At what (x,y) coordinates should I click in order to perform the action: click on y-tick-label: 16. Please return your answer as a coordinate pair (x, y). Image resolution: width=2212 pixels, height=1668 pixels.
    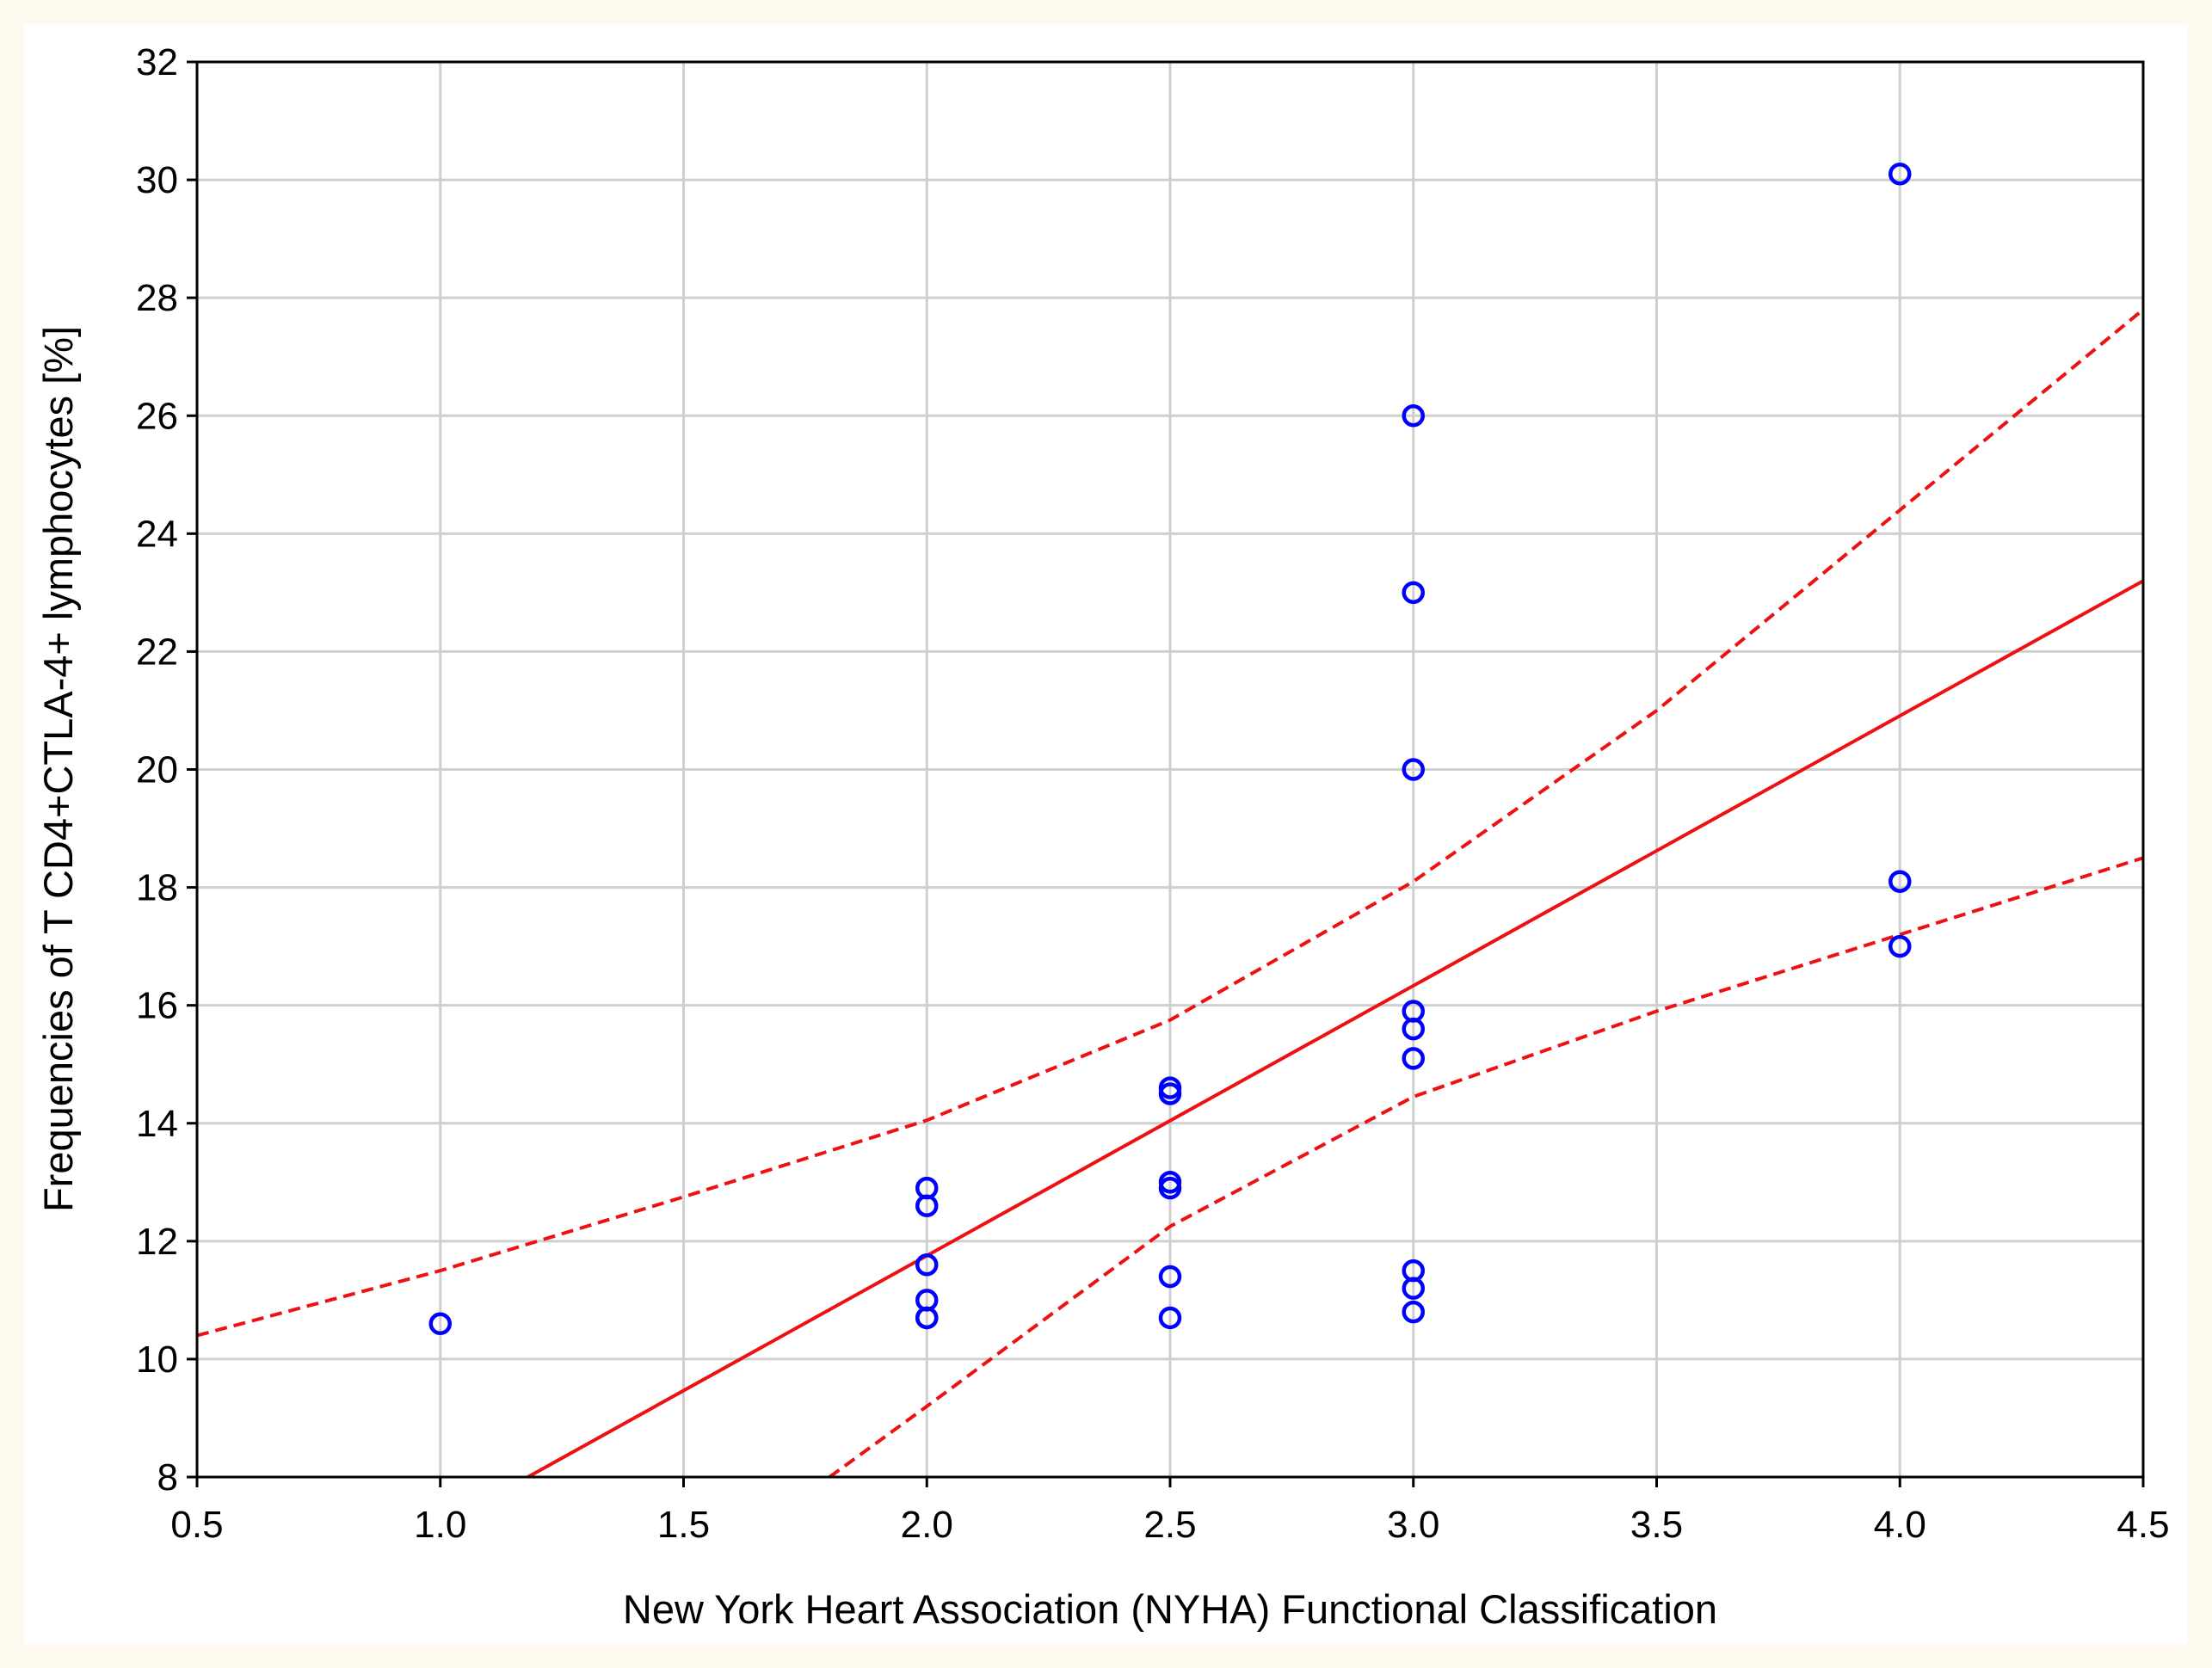
    Looking at the image, I should click on (157, 1006).